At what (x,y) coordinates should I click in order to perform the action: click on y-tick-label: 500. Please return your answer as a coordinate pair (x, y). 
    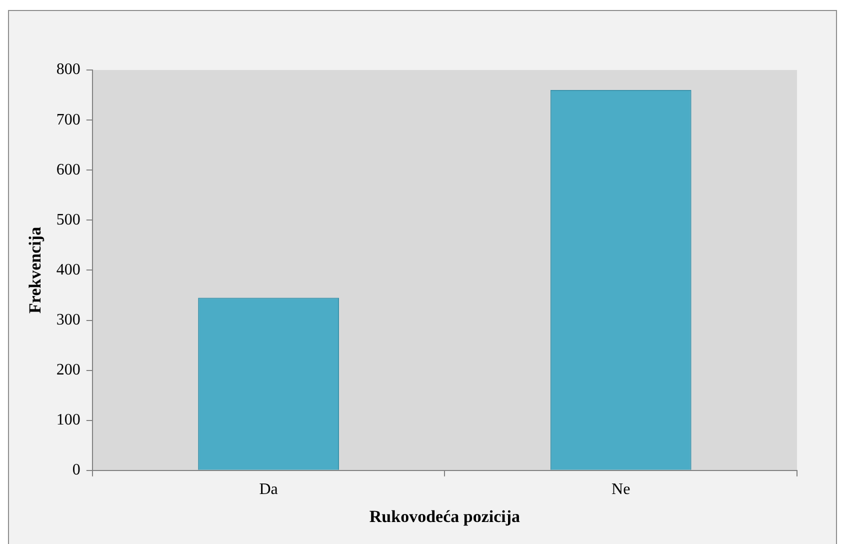
    Looking at the image, I should click on (68, 219).